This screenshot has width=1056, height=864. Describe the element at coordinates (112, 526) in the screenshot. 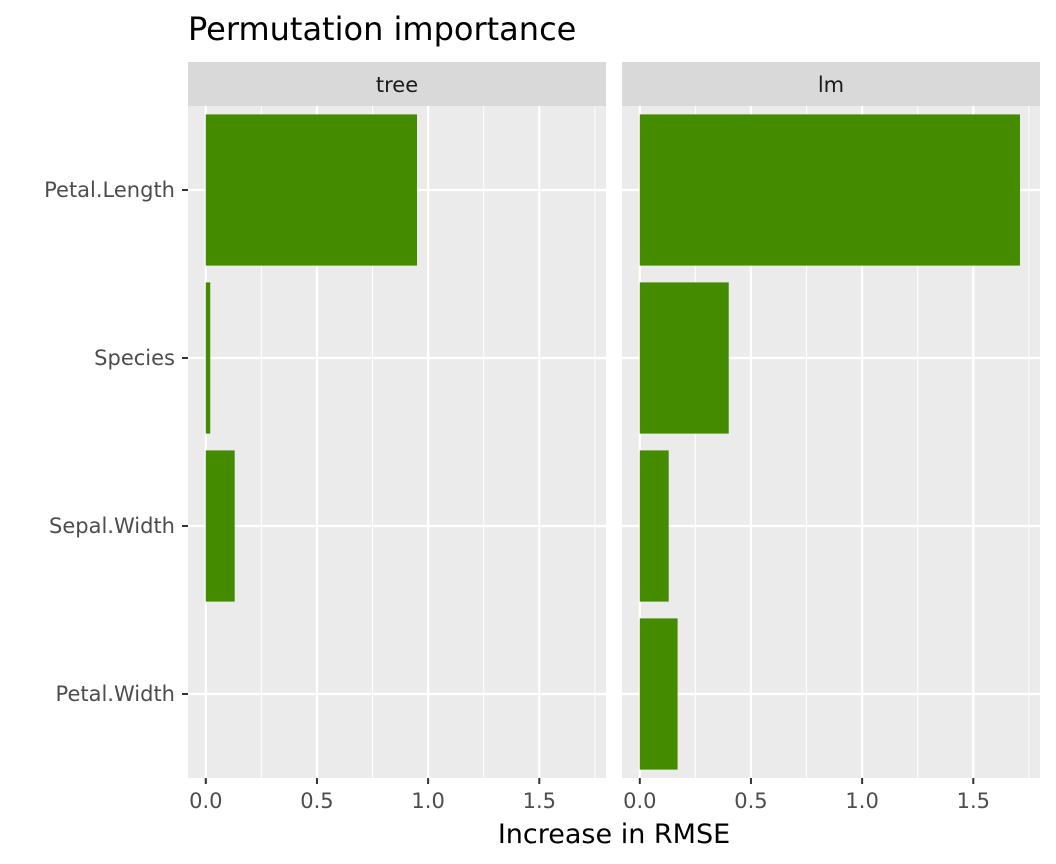

I see `y-tick-label: Sepal.Width` at that location.